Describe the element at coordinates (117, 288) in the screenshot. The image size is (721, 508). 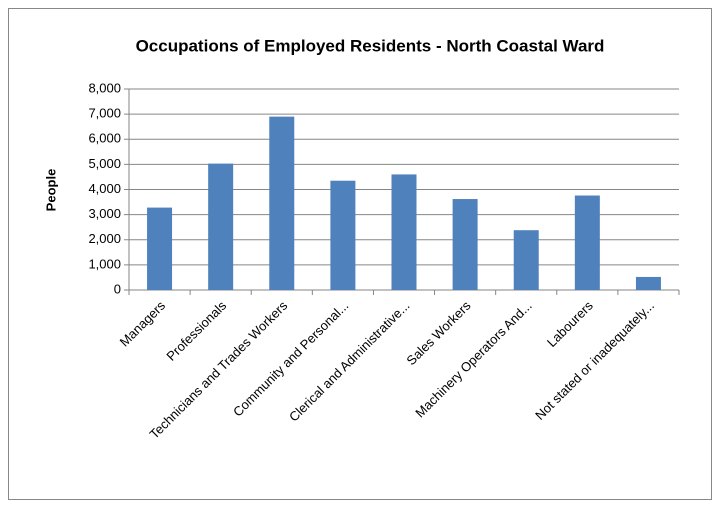
I see `y-tick-label: 0` at that location.